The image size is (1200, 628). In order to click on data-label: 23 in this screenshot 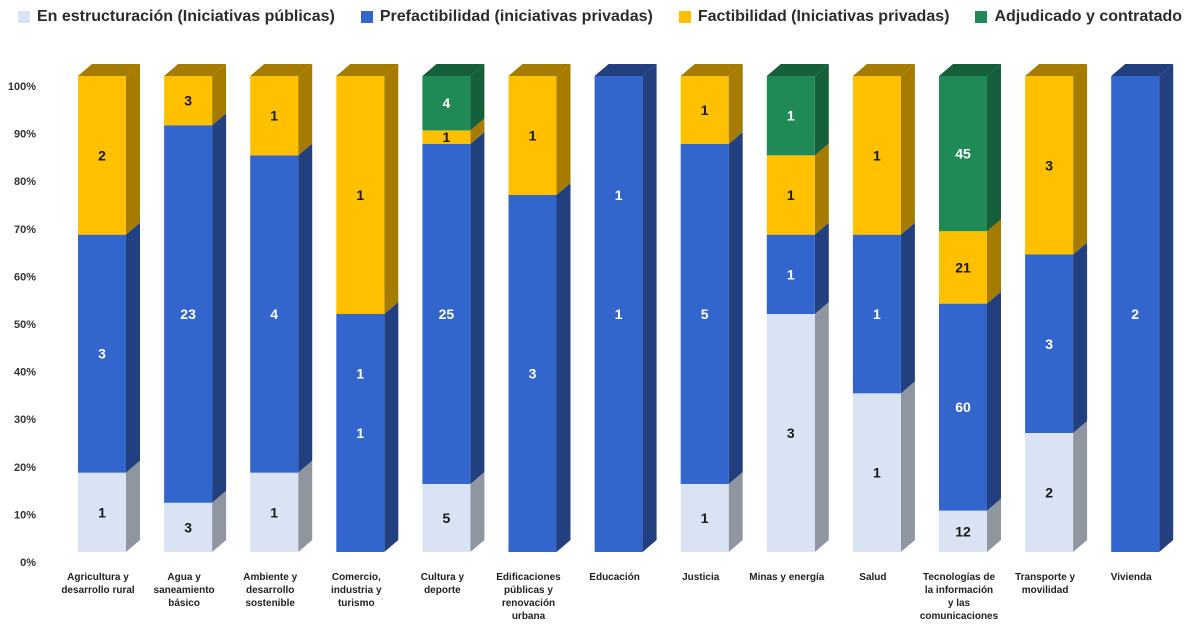, I will do `click(188, 314)`.